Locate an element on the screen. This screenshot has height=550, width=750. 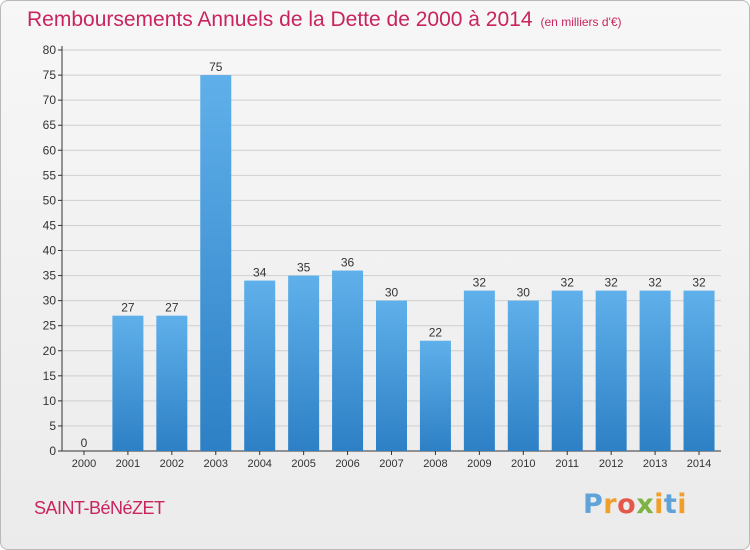
x-tick-label: 2009 is located at coordinates (479, 464).